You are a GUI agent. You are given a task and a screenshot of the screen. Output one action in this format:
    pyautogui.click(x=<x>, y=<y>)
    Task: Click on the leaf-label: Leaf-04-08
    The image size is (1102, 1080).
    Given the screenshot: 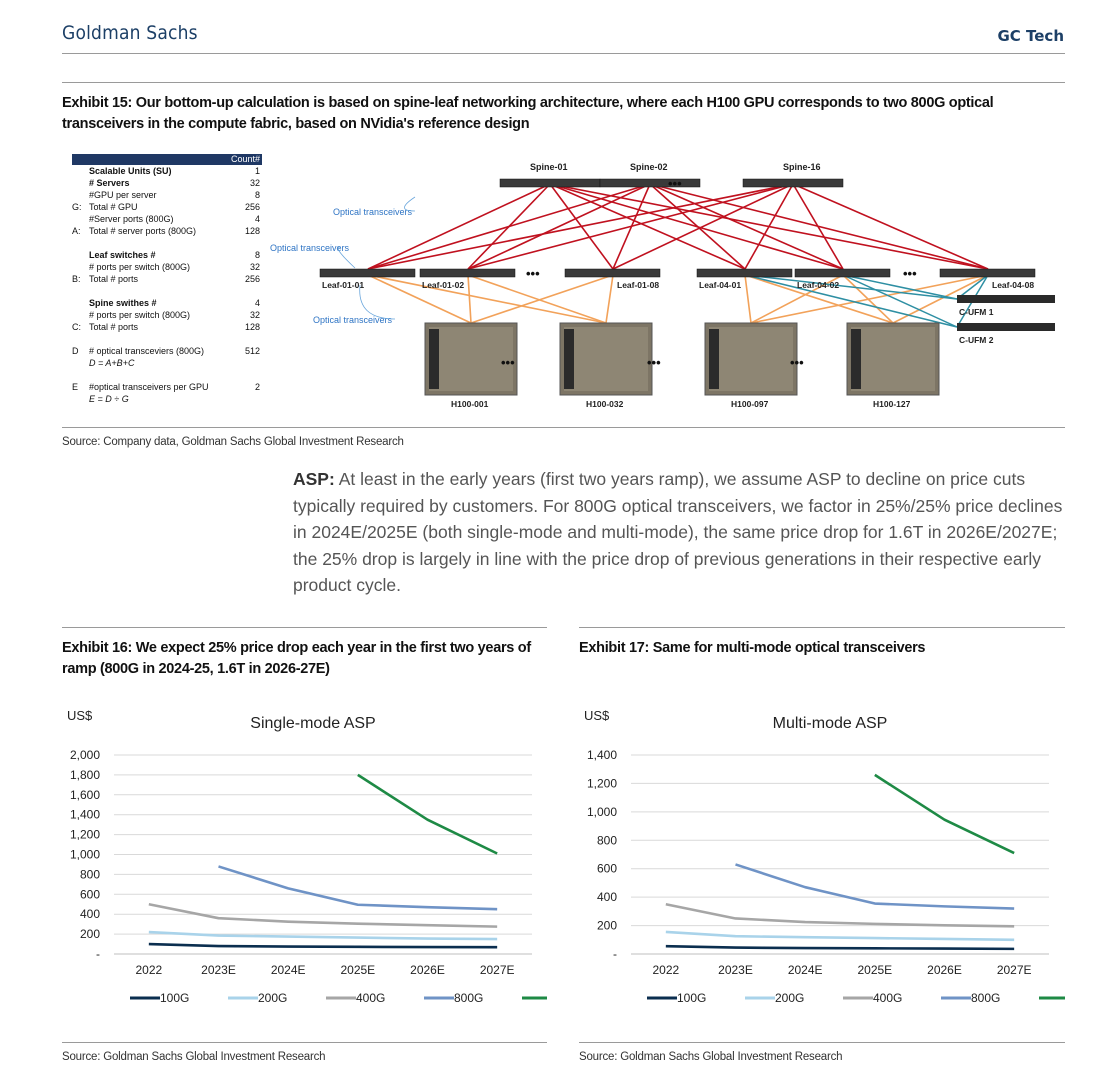 What is the action you would take?
    pyautogui.click(x=1013, y=285)
    